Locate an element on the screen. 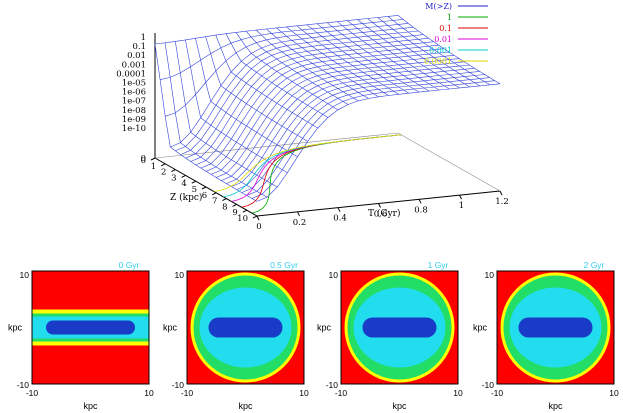 The height and width of the screenshot is (413, 623). m-tick-label: 1e-10 is located at coordinates (134, 129).